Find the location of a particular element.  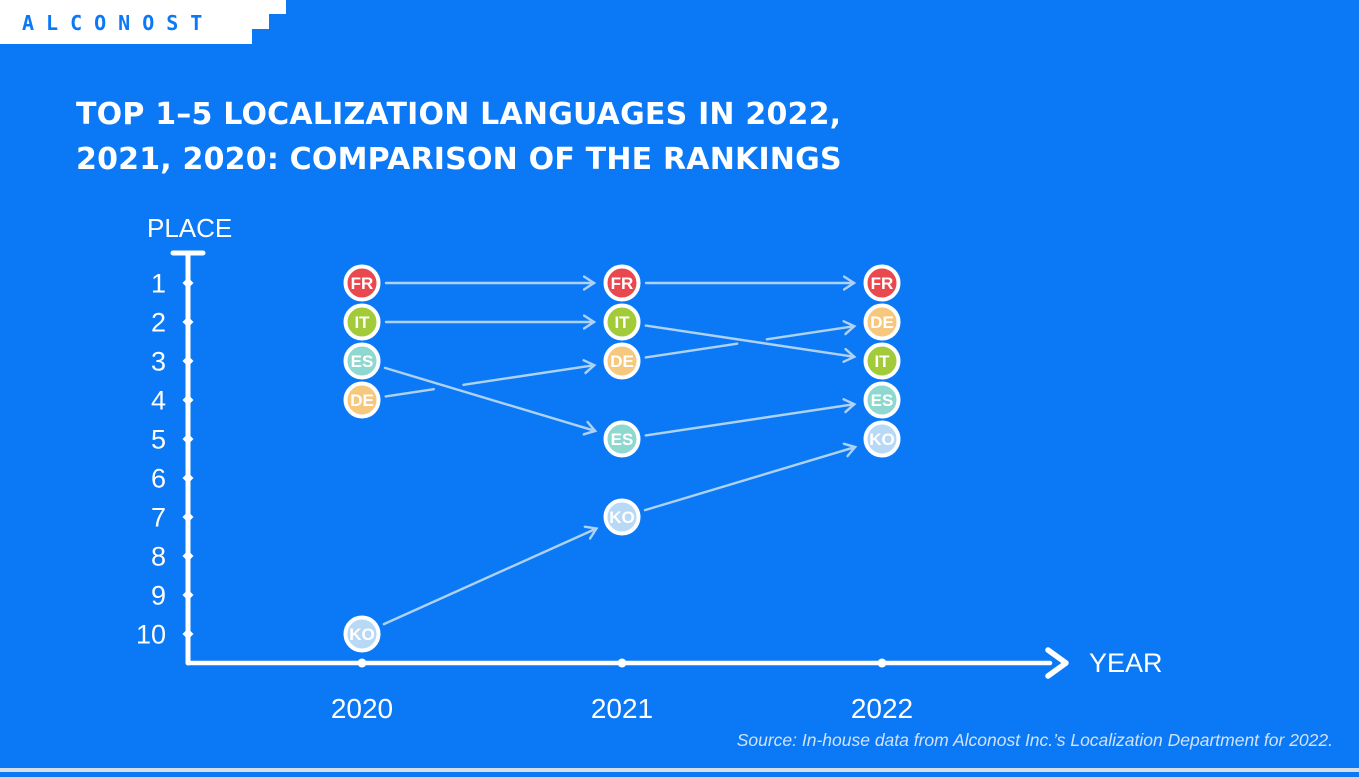

page-title-line1: TOP 1–5 LOCALIZATION LANGUAGES IN 2022, is located at coordinates (459, 114).